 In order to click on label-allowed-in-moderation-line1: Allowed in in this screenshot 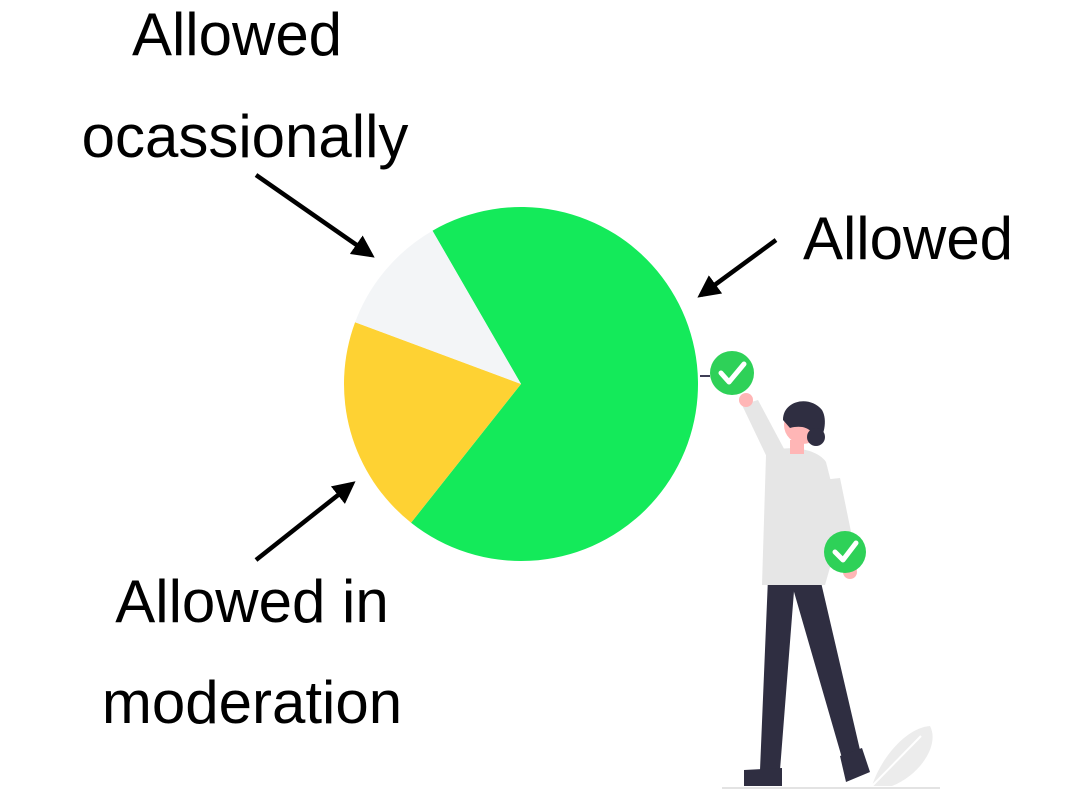, I will do `click(252, 601)`.